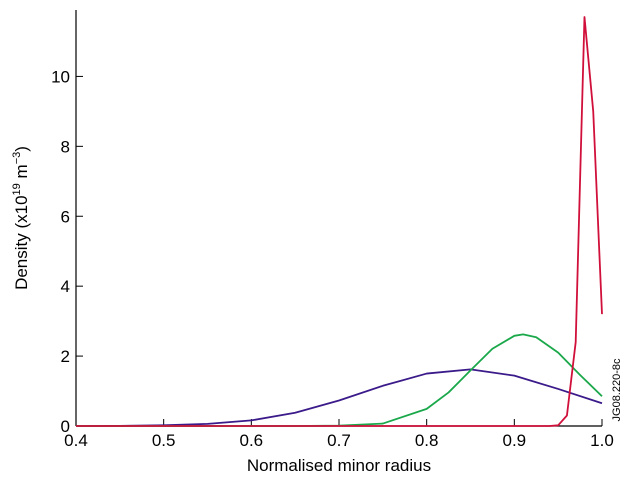  I want to click on y-tick-label: 0, so click(65, 426).